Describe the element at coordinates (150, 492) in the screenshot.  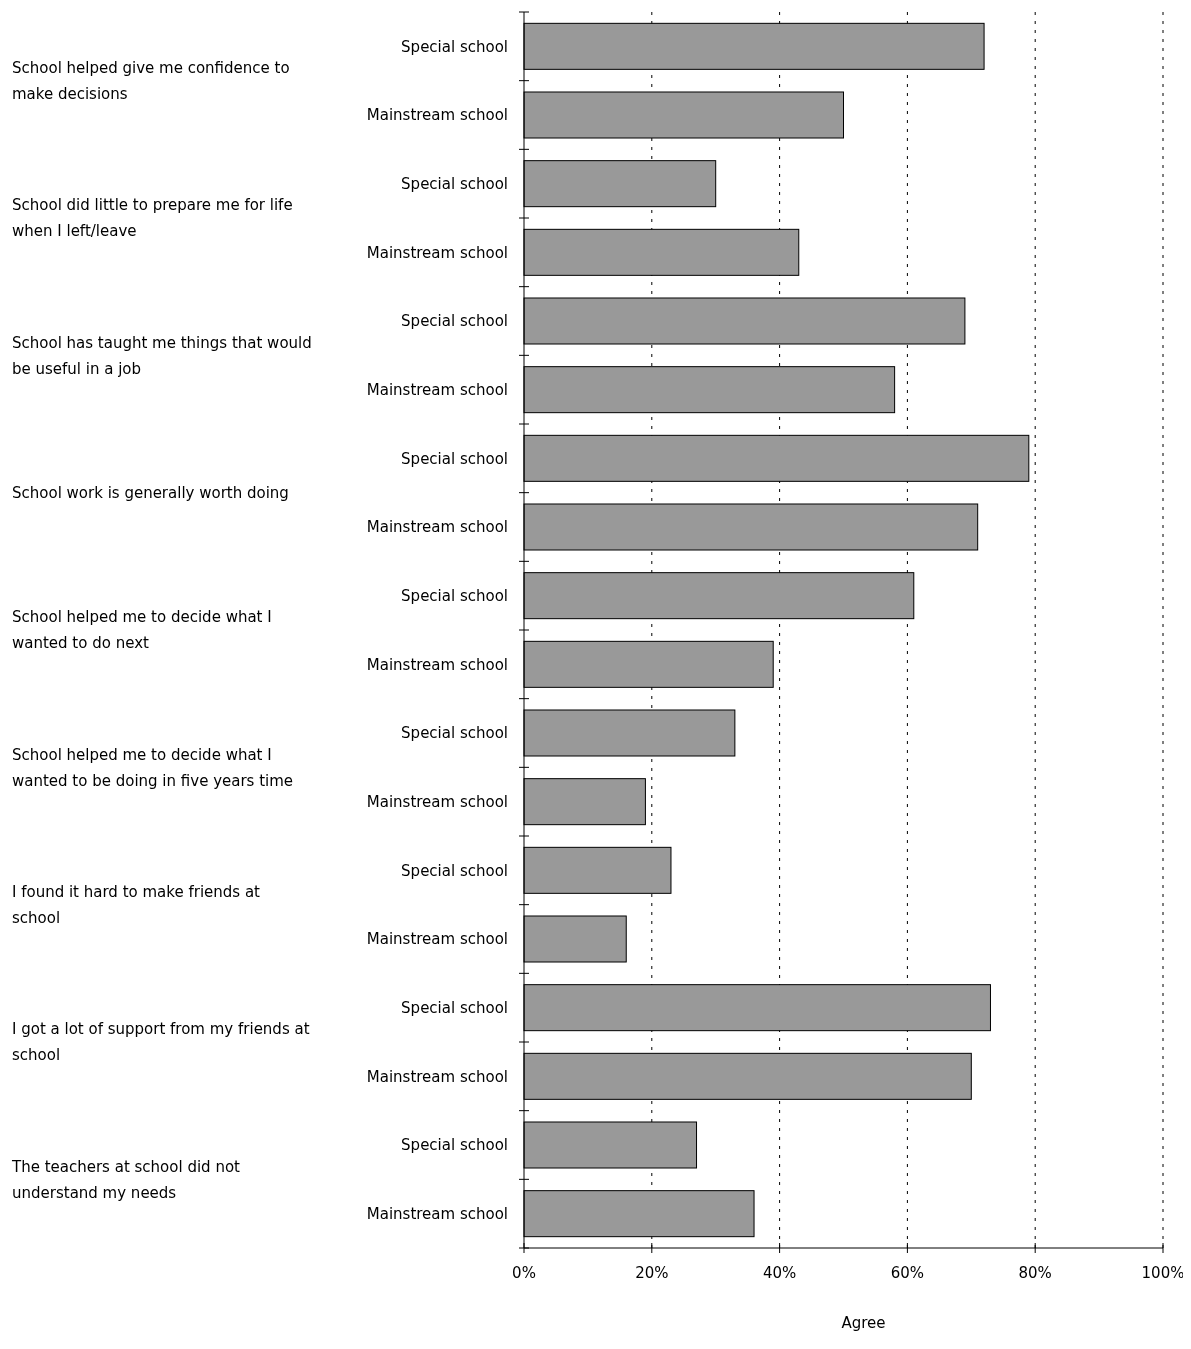
I see `text: School work is generally worth doing` at that location.